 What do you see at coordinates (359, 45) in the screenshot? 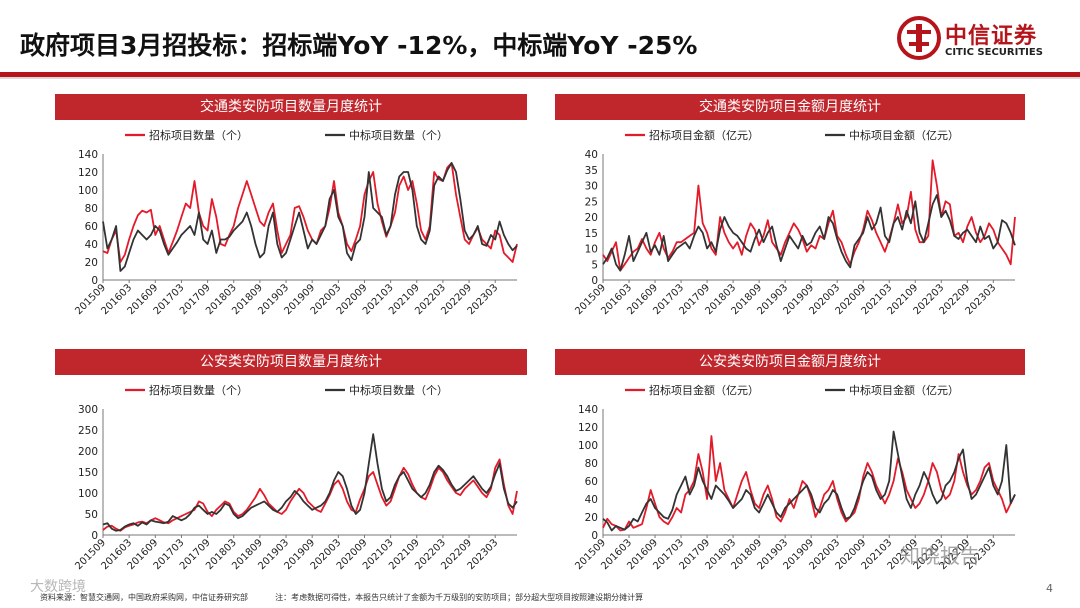
I see `page-title: 政府项目3月招投标：招标端YoY -12%，中标端YoY -25%` at bounding box center [359, 45].